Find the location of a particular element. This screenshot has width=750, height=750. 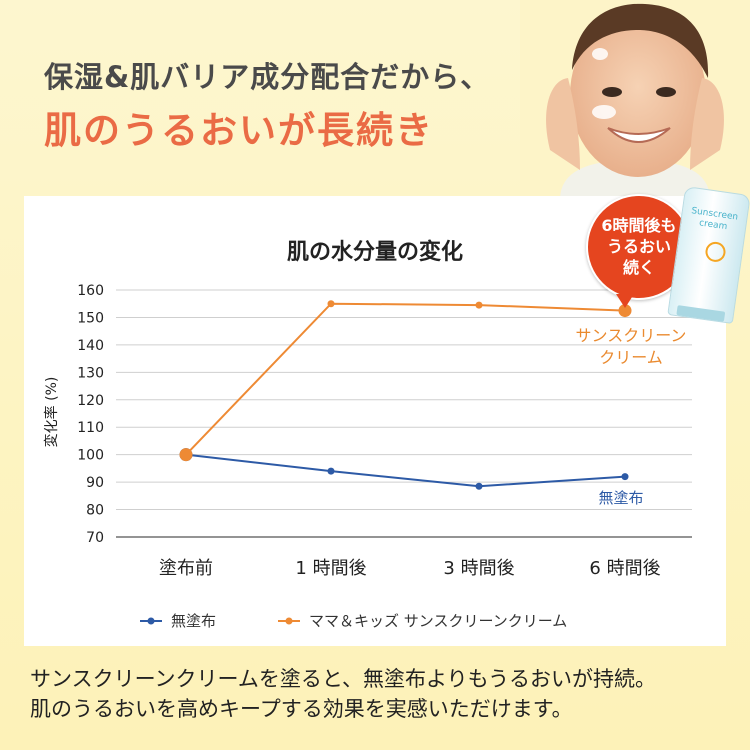

chart-title: 肌の水分量の変化 is located at coordinates (374, 252).